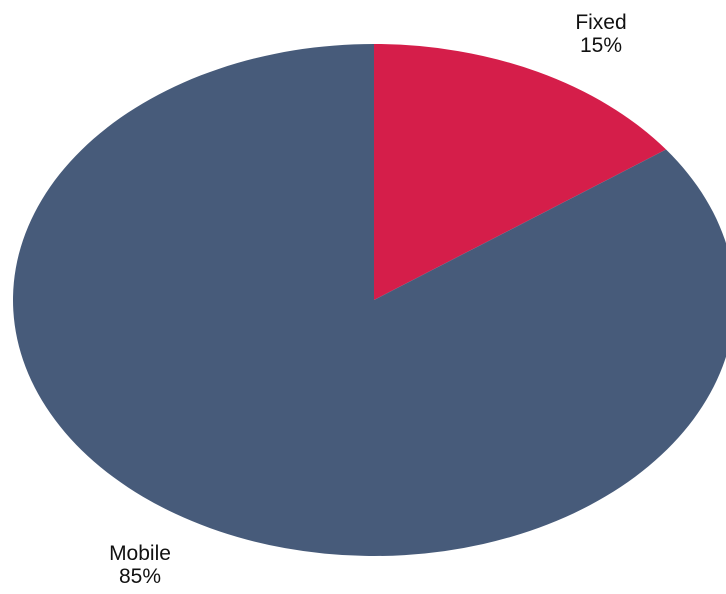 The height and width of the screenshot is (594, 726). I want to click on pie-label-fixed: Fixed 15%, so click(600, 34).